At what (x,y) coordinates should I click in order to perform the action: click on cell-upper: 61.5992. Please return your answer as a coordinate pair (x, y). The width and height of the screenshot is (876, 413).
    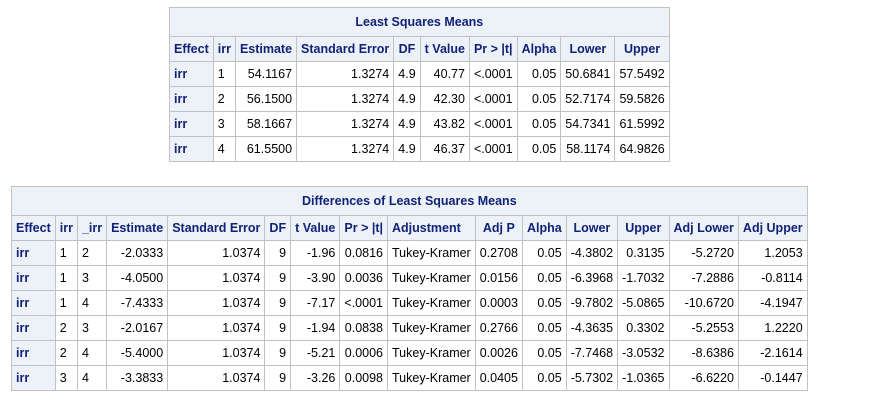
    Looking at the image, I should click on (642, 124).